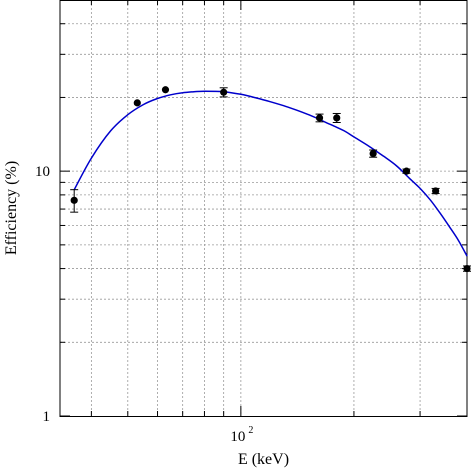 The image size is (474, 470). What do you see at coordinates (237, 437) in the screenshot?
I see `x-tick-label: 10` at bounding box center [237, 437].